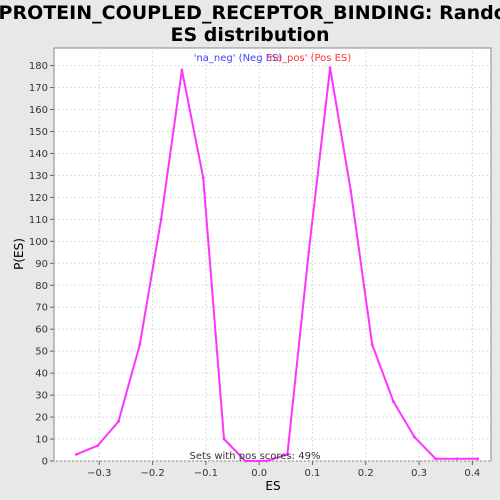 The height and width of the screenshot is (500, 500). What do you see at coordinates (45, 462) in the screenshot?
I see `y-tick-label: 0` at bounding box center [45, 462].